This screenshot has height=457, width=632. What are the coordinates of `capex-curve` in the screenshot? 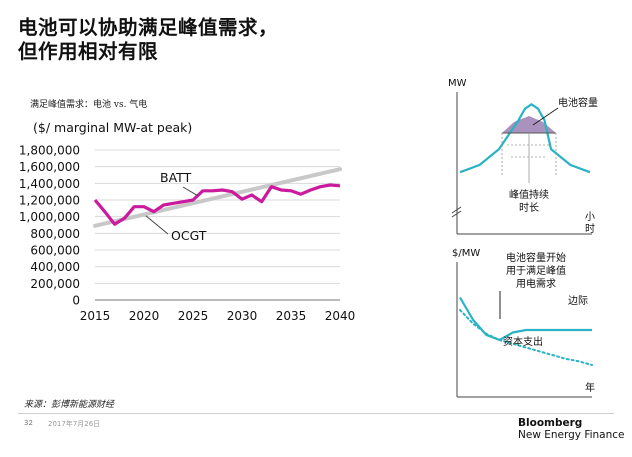 It's located at (526, 337).